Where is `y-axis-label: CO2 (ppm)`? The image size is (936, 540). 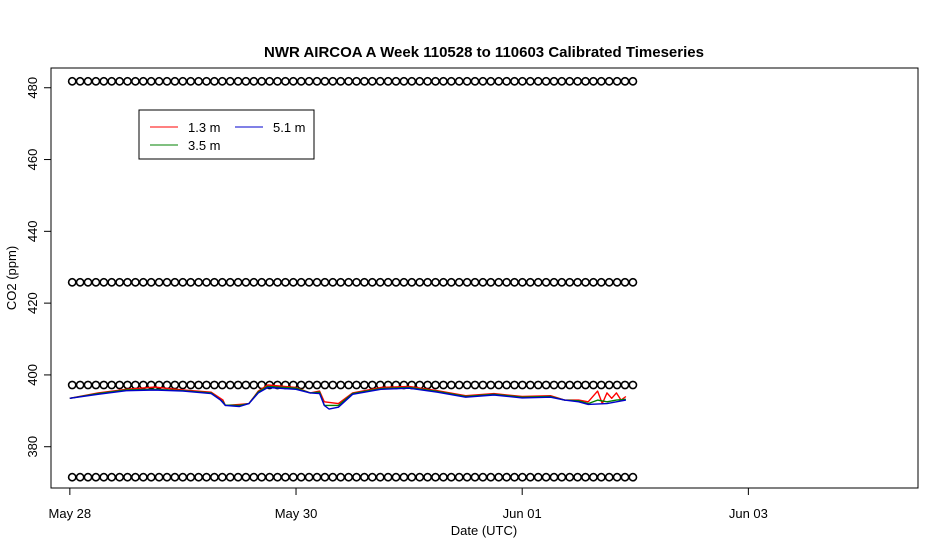 y-axis-label: CO2 (ppm) is located at coordinates (11, 278).